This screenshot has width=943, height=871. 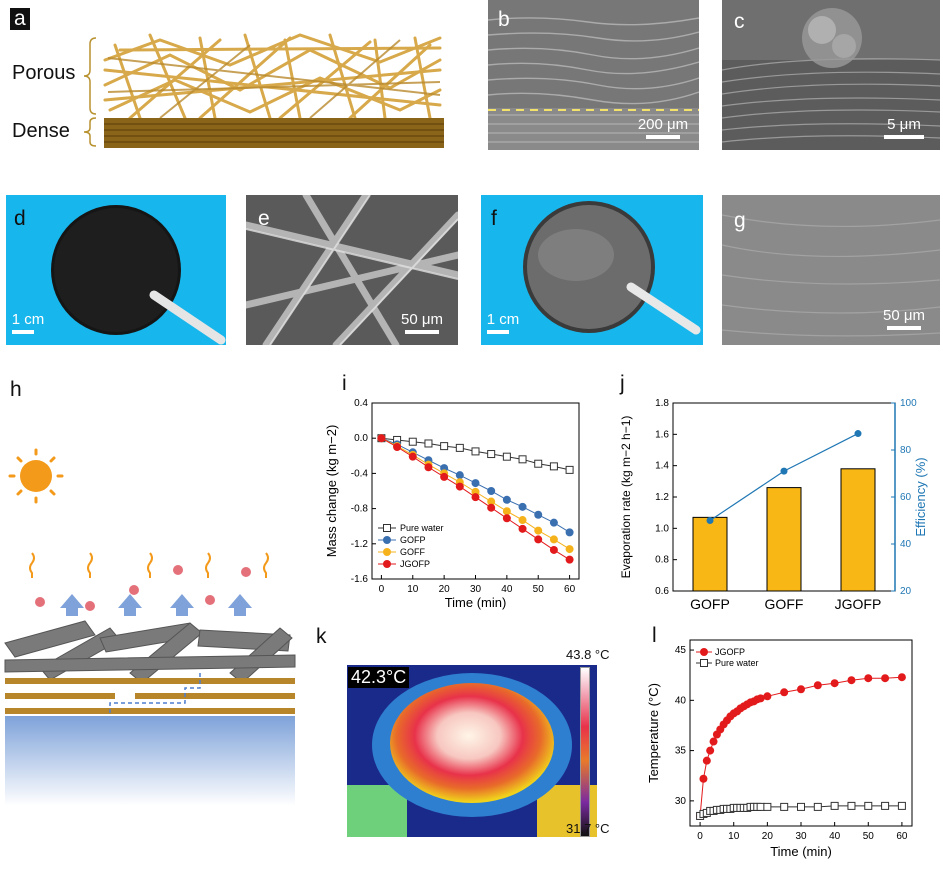 I want to click on sem-fiber-texture, so click(x=352, y=270).